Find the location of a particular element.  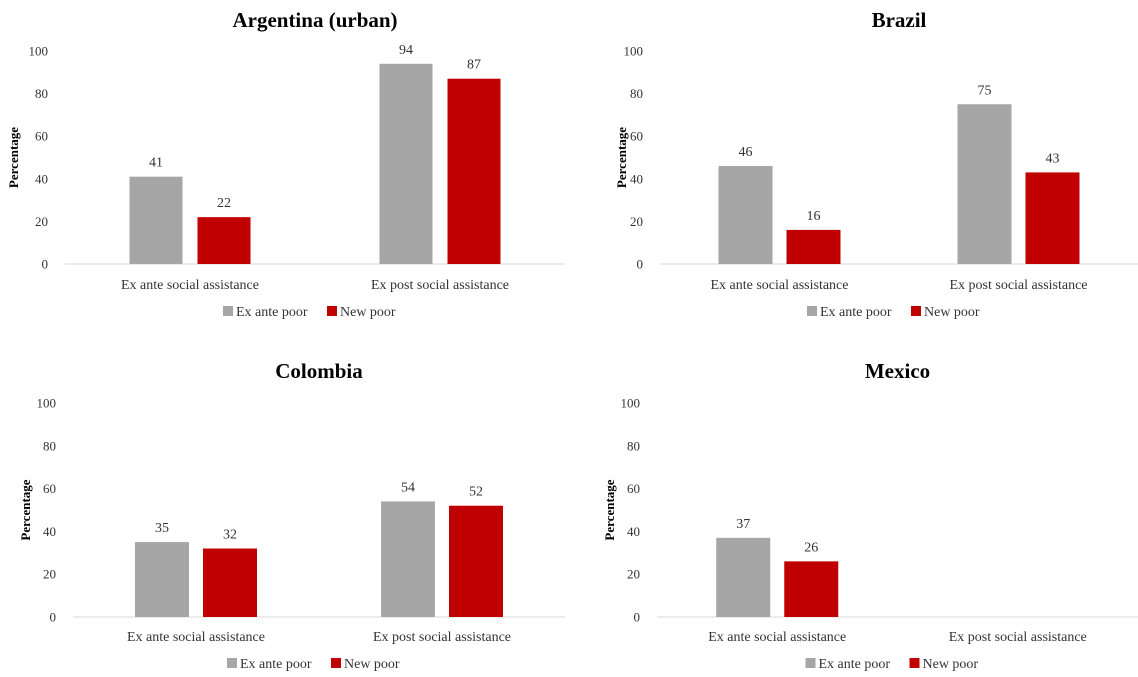

data-label: 54 is located at coordinates (408, 487).